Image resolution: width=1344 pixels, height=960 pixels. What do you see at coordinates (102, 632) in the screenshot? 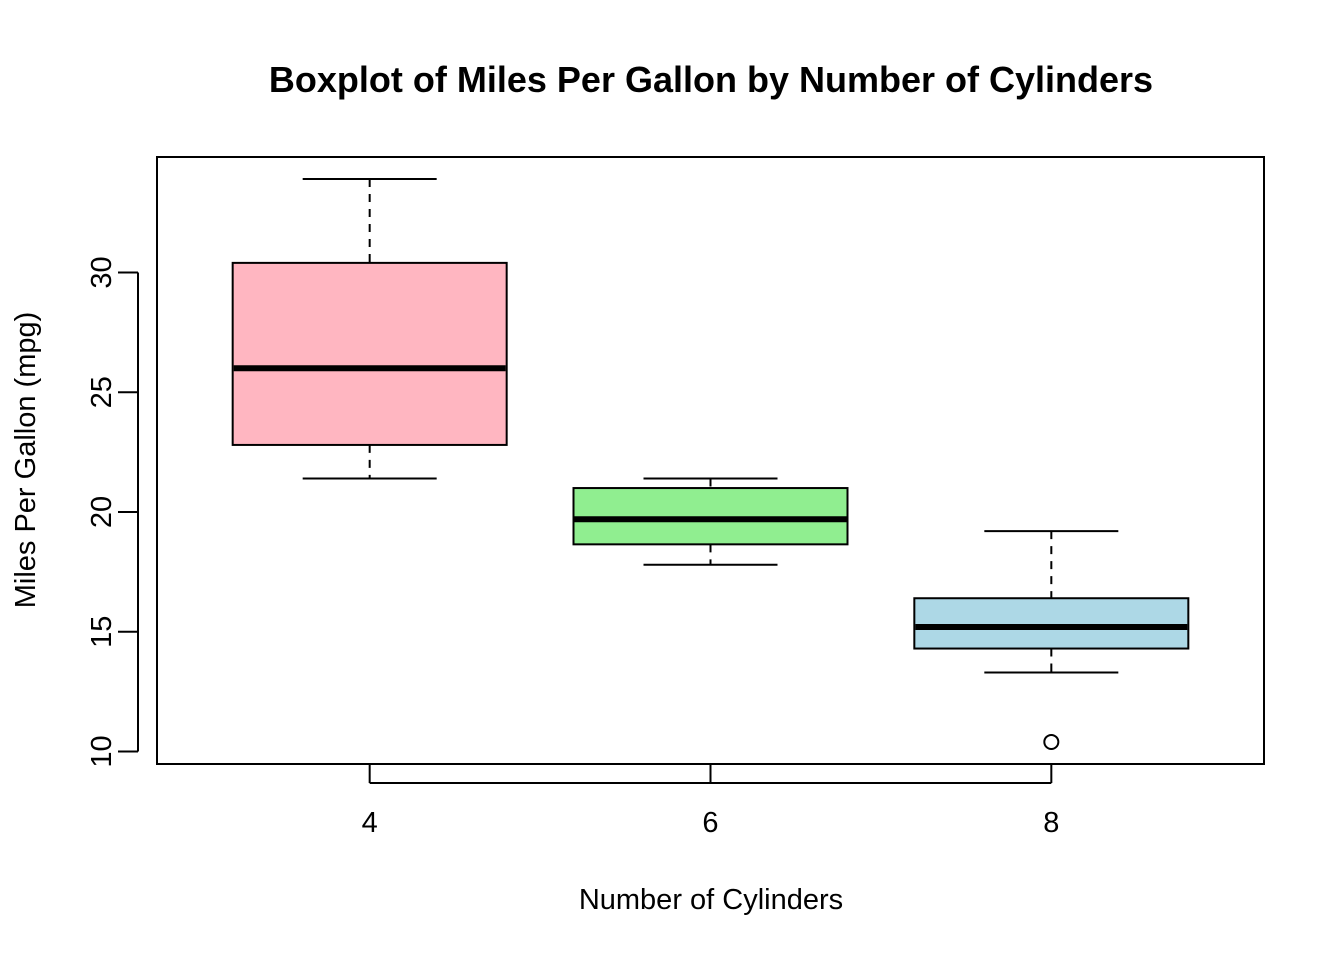
I see `y-tick-label: 15` at bounding box center [102, 632].